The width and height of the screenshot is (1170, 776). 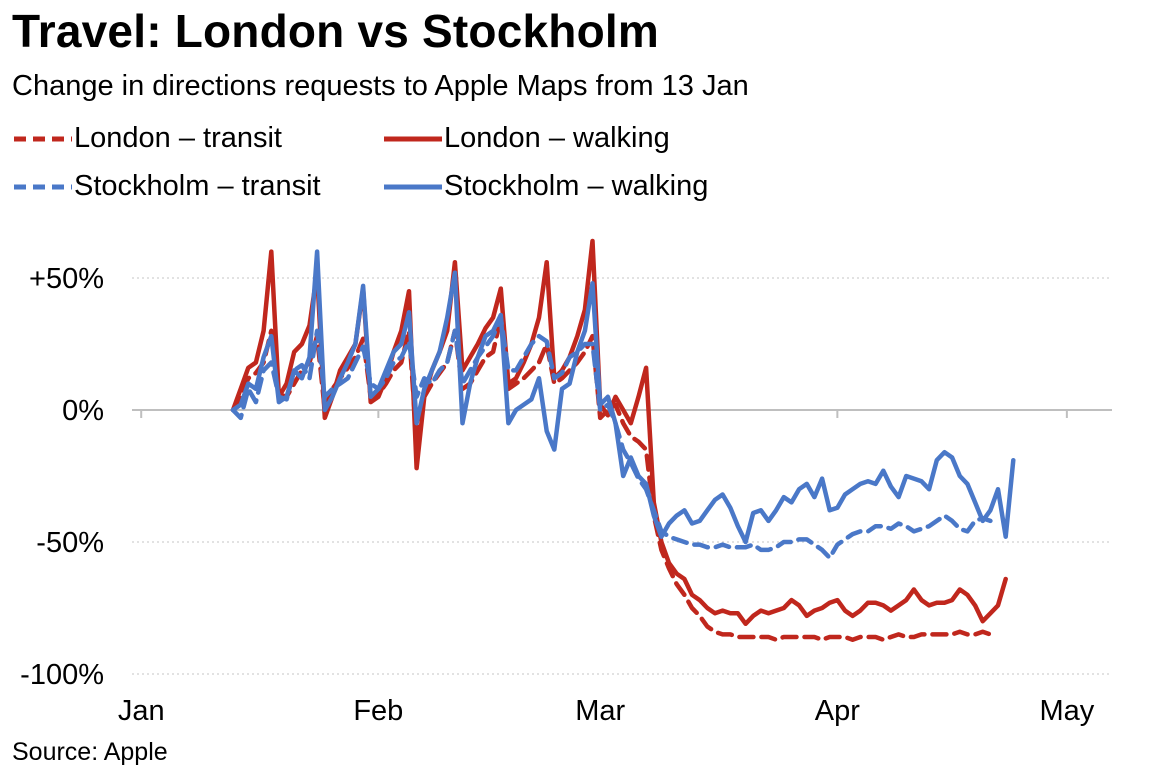 What do you see at coordinates (90, 752) in the screenshot?
I see `source-note: Source: Apple` at bounding box center [90, 752].